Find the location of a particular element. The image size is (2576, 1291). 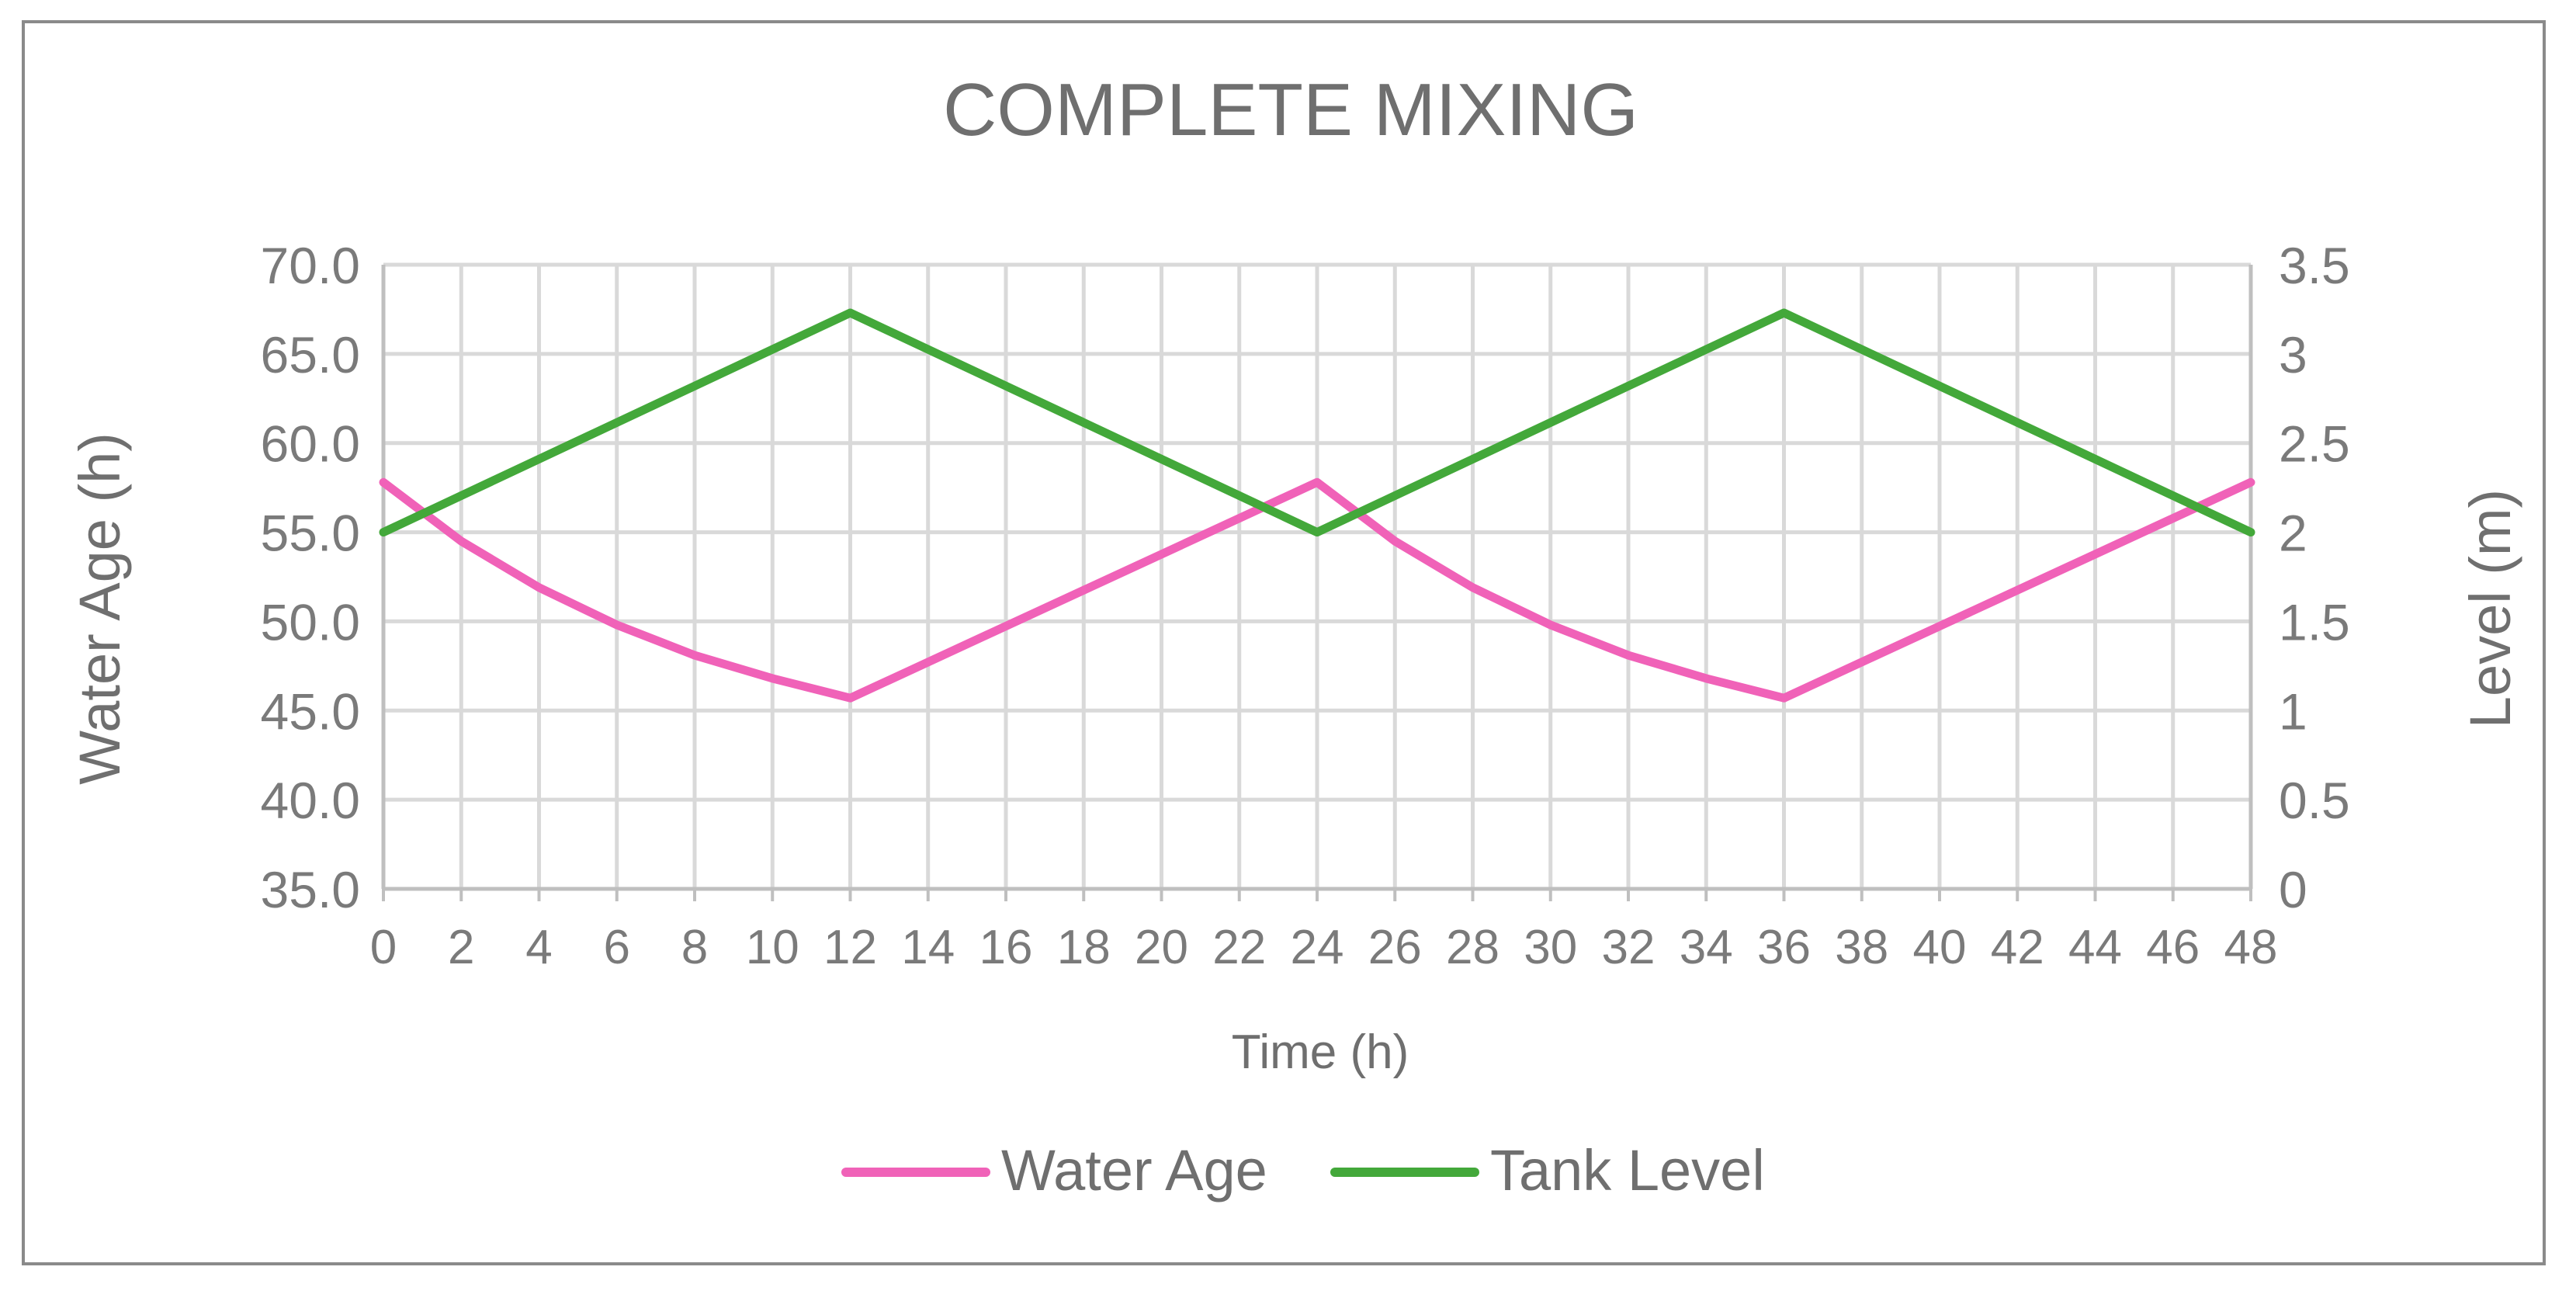

y2-tick-label: 1.5 is located at coordinates (2314, 622).